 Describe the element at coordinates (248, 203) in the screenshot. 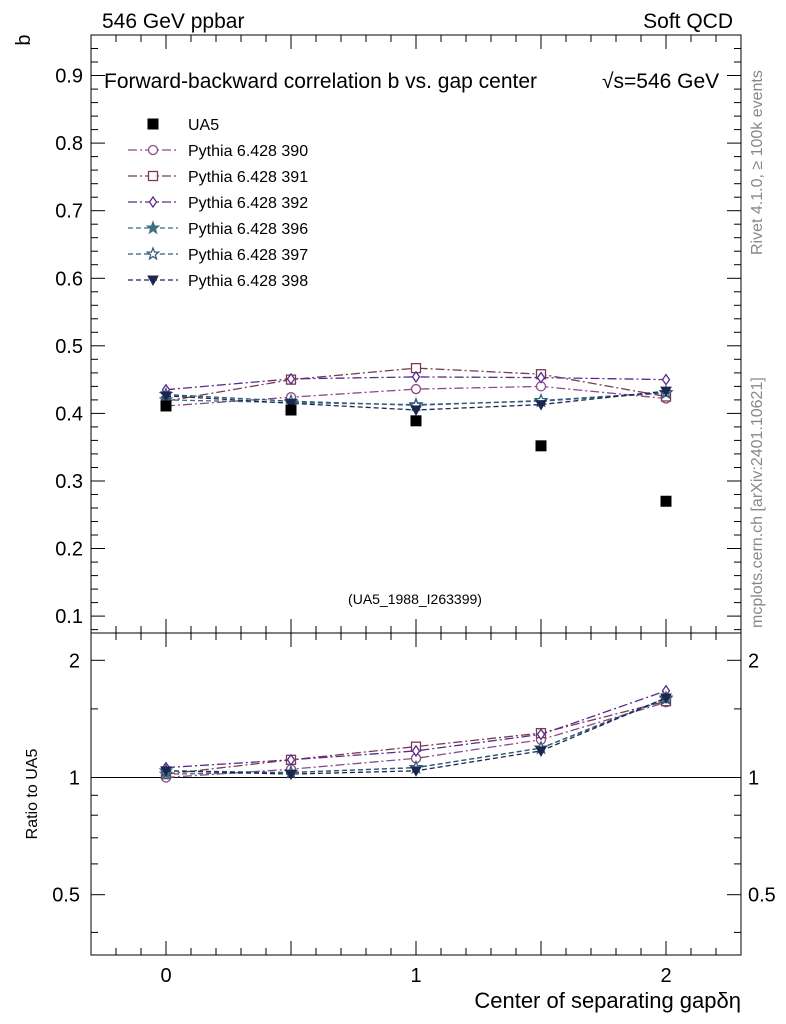

I see `legend-label-3: Pythia 6.428 392` at that location.